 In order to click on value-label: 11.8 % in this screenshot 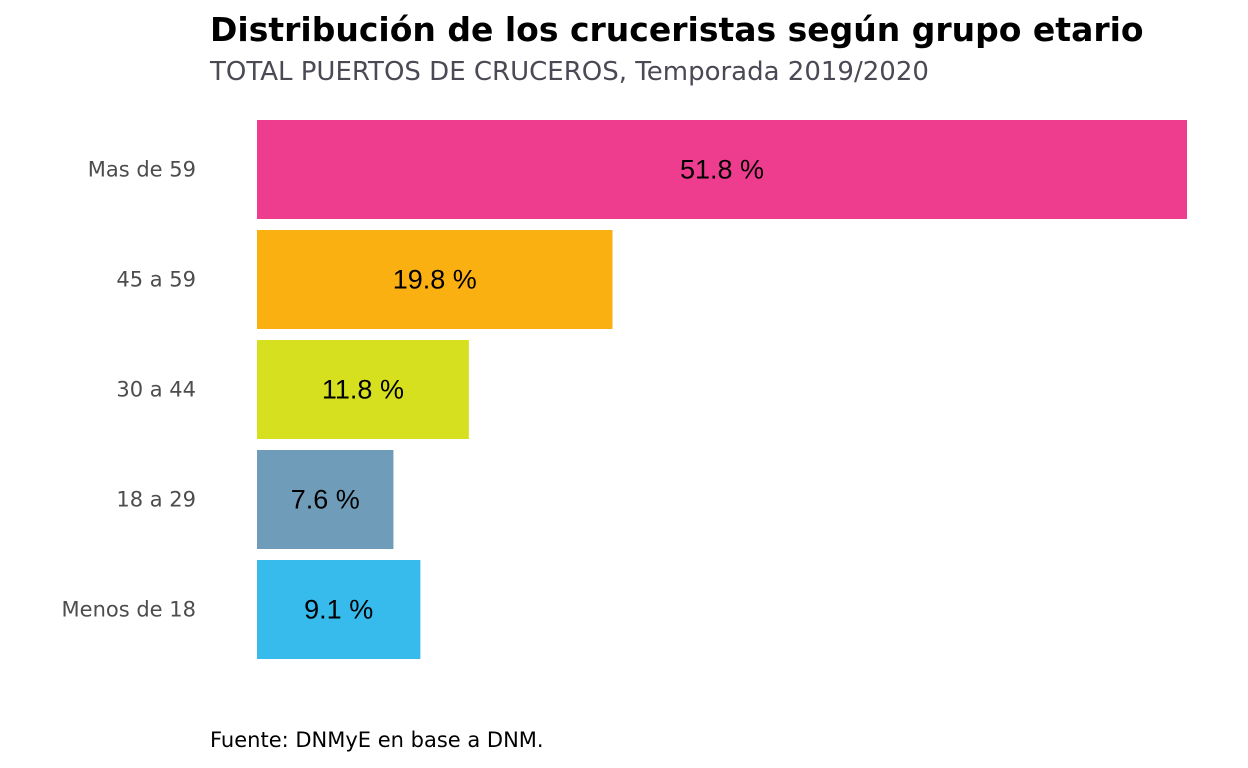, I will do `click(363, 390)`.